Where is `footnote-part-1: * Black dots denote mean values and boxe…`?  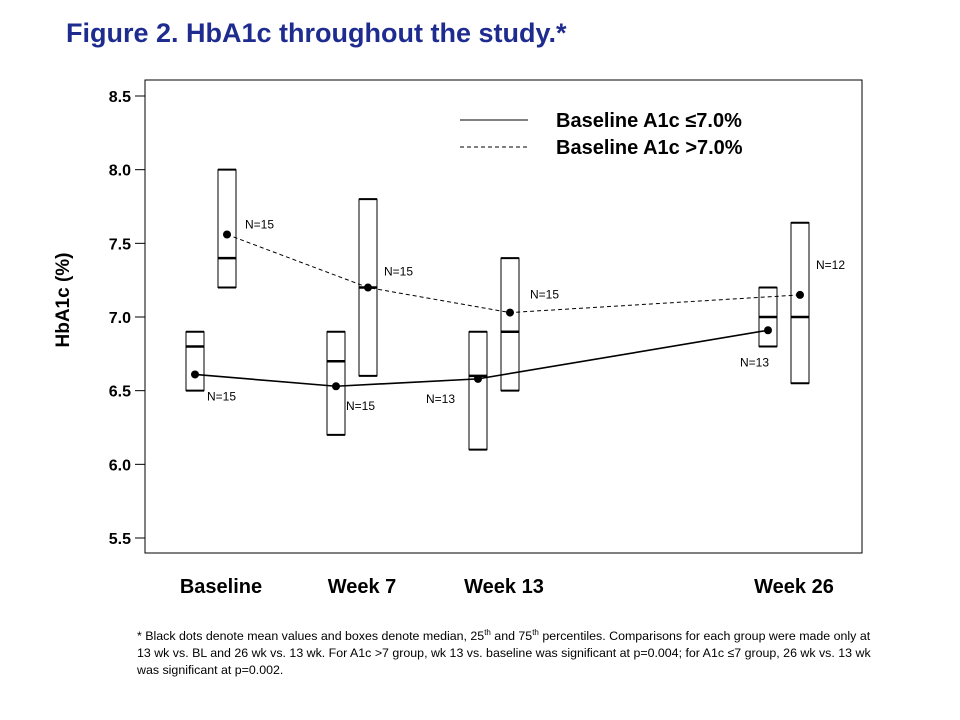 footnote-part-1: * Black dots denote mean values and boxe… is located at coordinates (311, 636).